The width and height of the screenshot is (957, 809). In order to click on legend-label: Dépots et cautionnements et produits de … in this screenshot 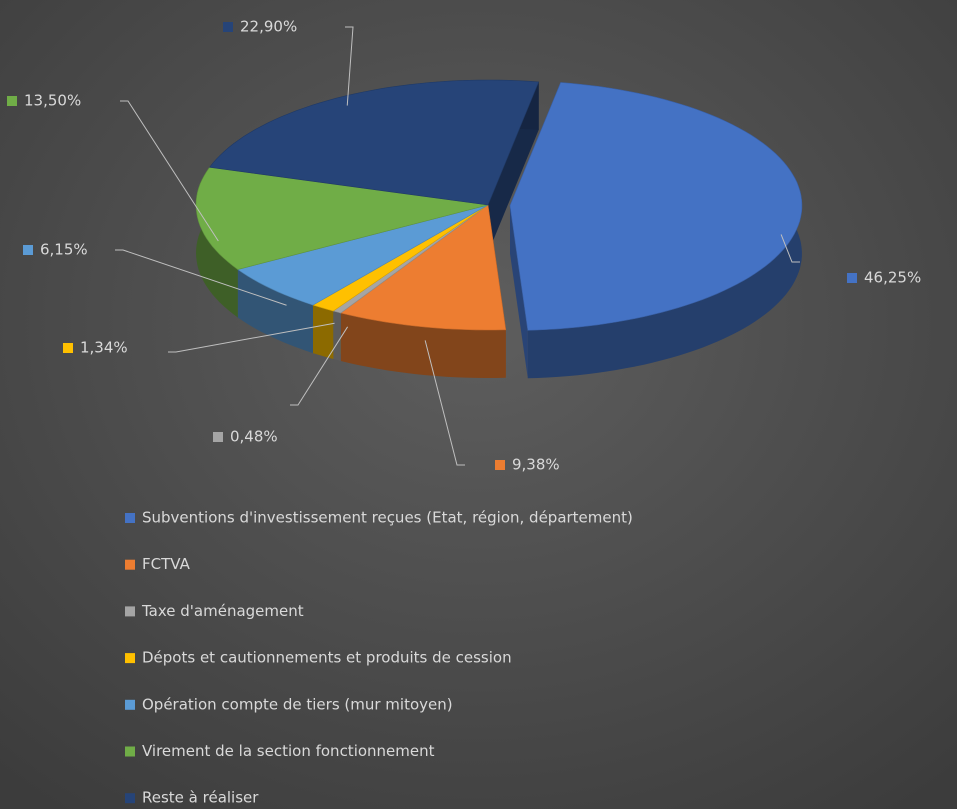, I will do `click(327, 658)`.